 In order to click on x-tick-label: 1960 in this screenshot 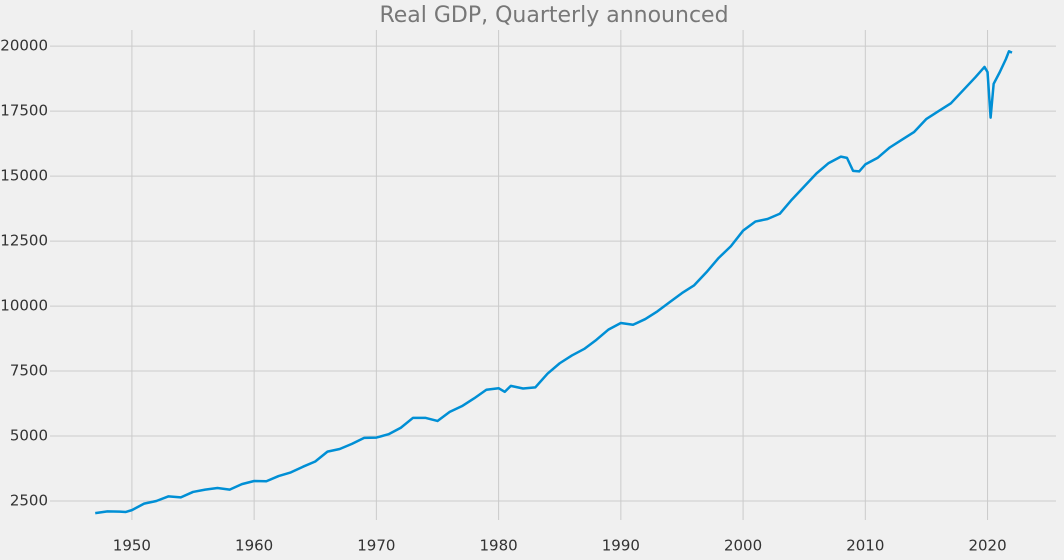, I will do `click(254, 546)`.